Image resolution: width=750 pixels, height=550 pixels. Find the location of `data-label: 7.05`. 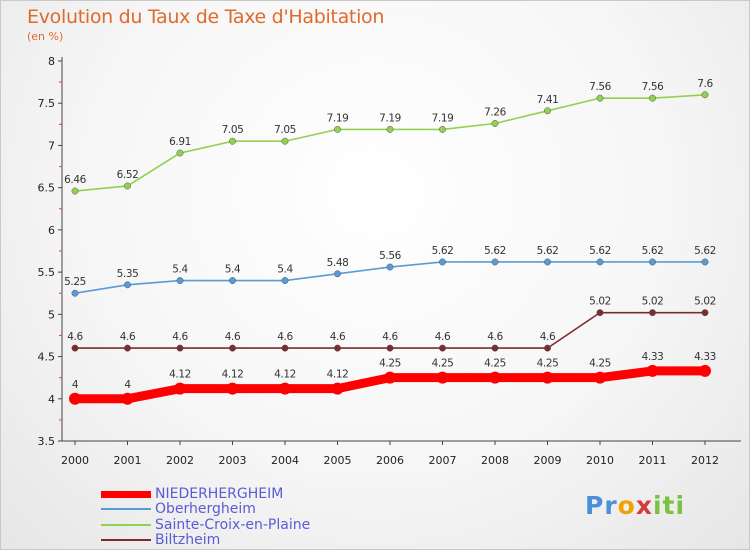

data-label: 7.05 is located at coordinates (285, 130).